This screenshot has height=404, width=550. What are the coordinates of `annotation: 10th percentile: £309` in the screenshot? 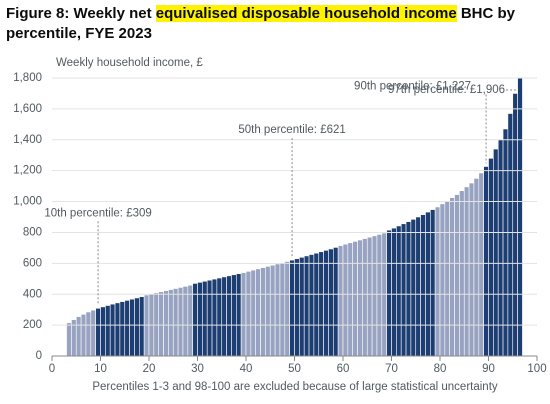 It's located at (97, 213).